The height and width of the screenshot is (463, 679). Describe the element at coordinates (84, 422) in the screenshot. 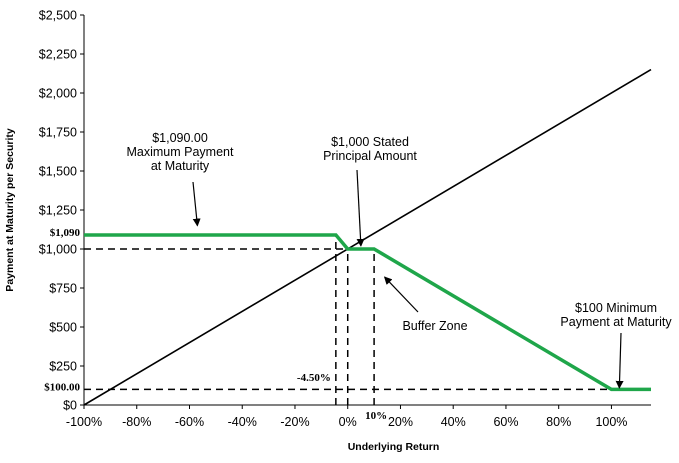

I see `x-tick-label: -100%` at that location.